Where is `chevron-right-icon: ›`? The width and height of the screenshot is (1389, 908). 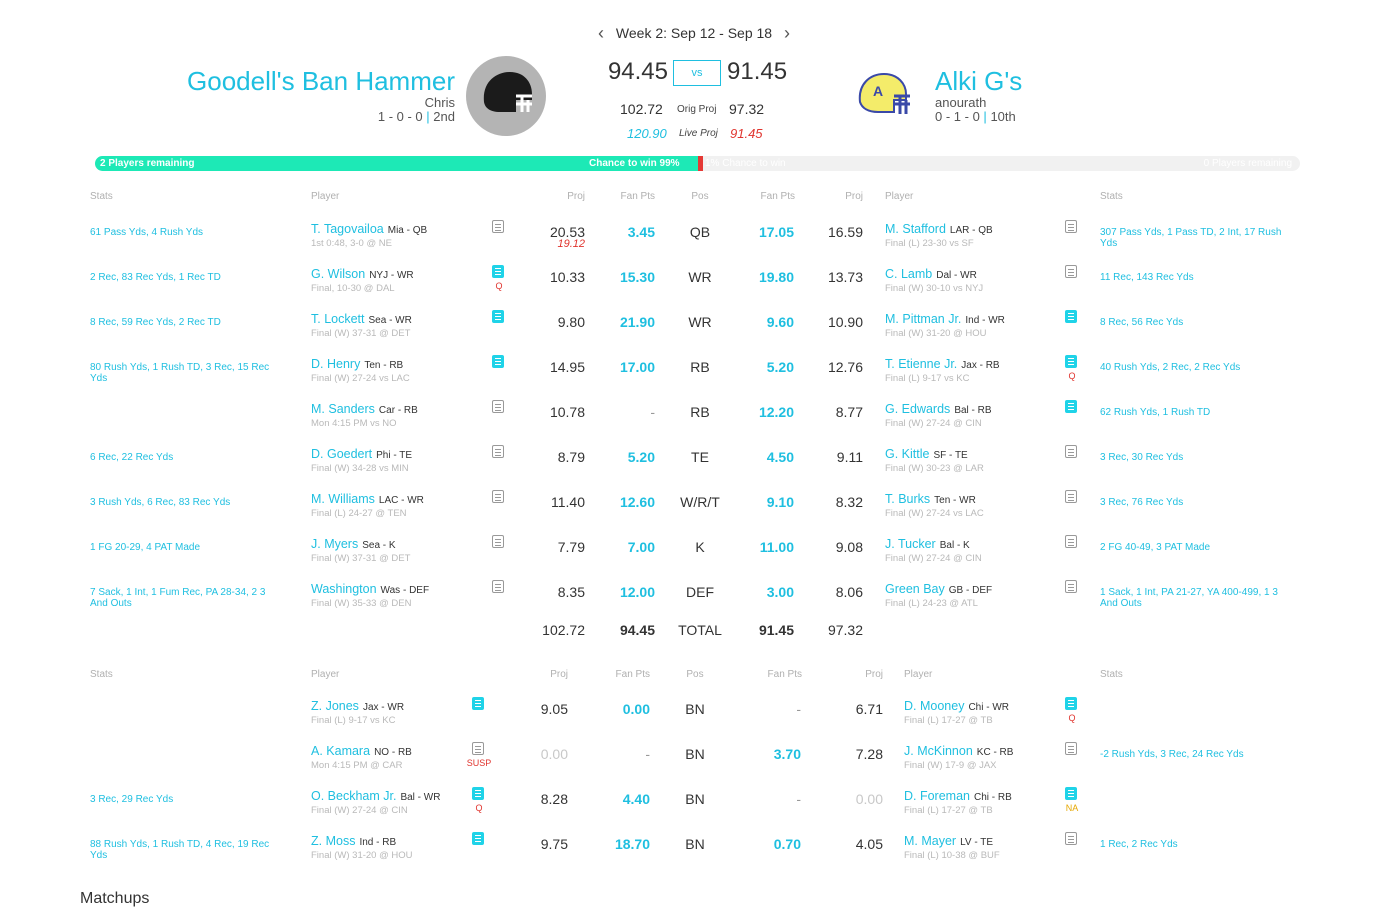
chevron-right-icon: › is located at coordinates (787, 32).